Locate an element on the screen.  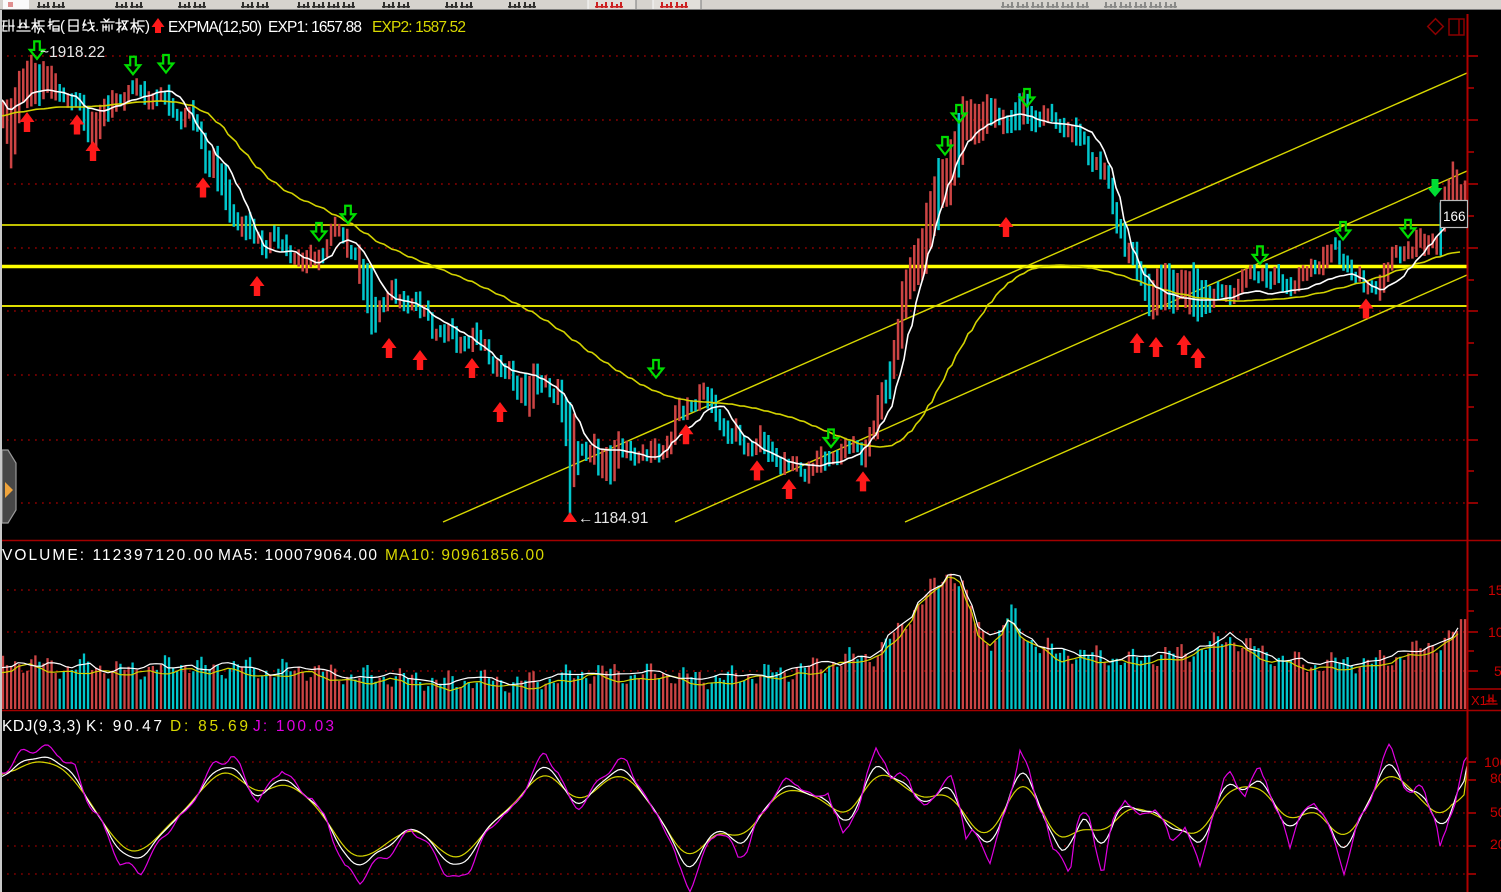
svg-text: KDJ(9,3,3) is located at coordinates (41, 726).